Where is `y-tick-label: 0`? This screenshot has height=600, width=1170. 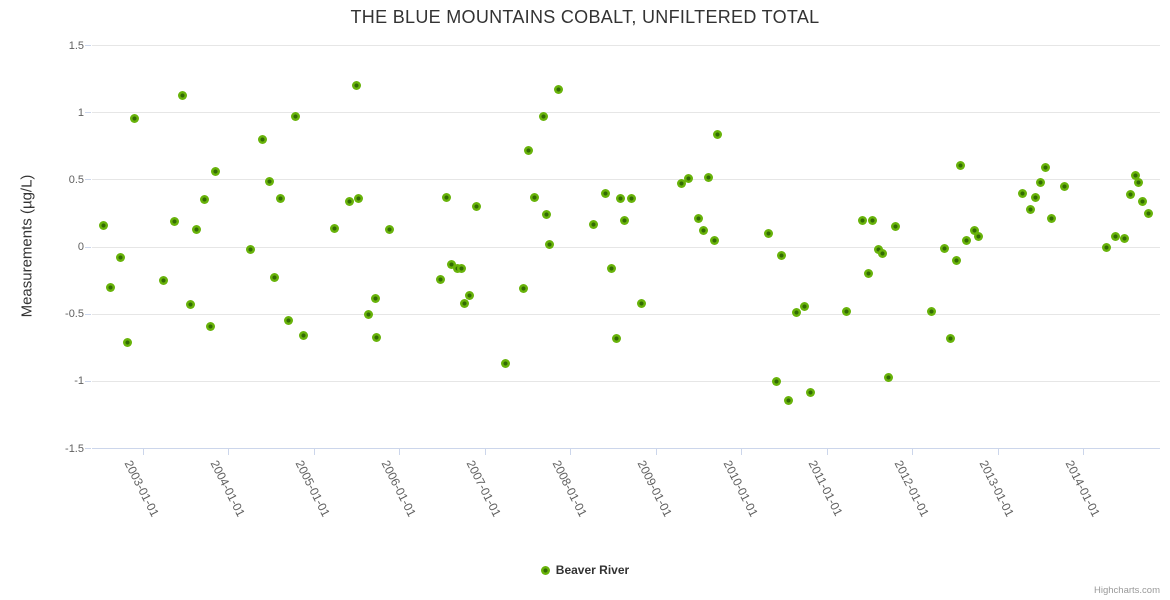 y-tick-label: 0 is located at coordinates (80, 247).